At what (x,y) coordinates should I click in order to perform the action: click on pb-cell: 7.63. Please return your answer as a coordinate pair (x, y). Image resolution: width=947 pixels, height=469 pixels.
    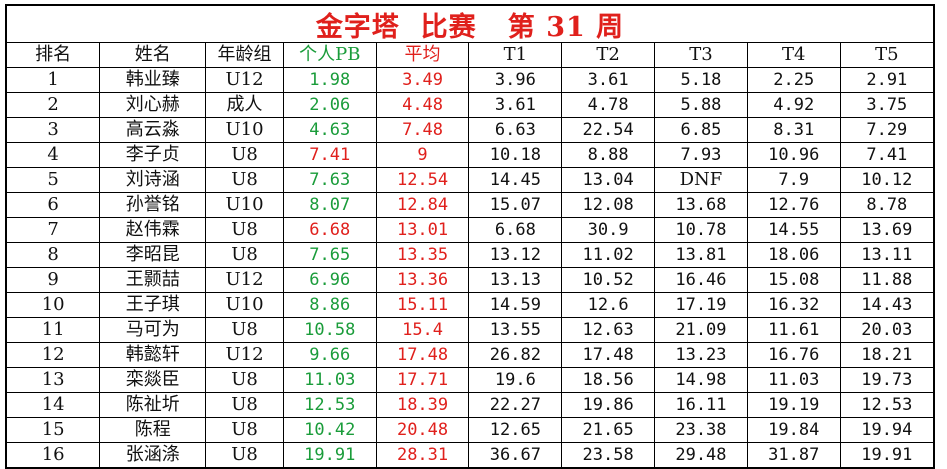
    Looking at the image, I should click on (329, 180).